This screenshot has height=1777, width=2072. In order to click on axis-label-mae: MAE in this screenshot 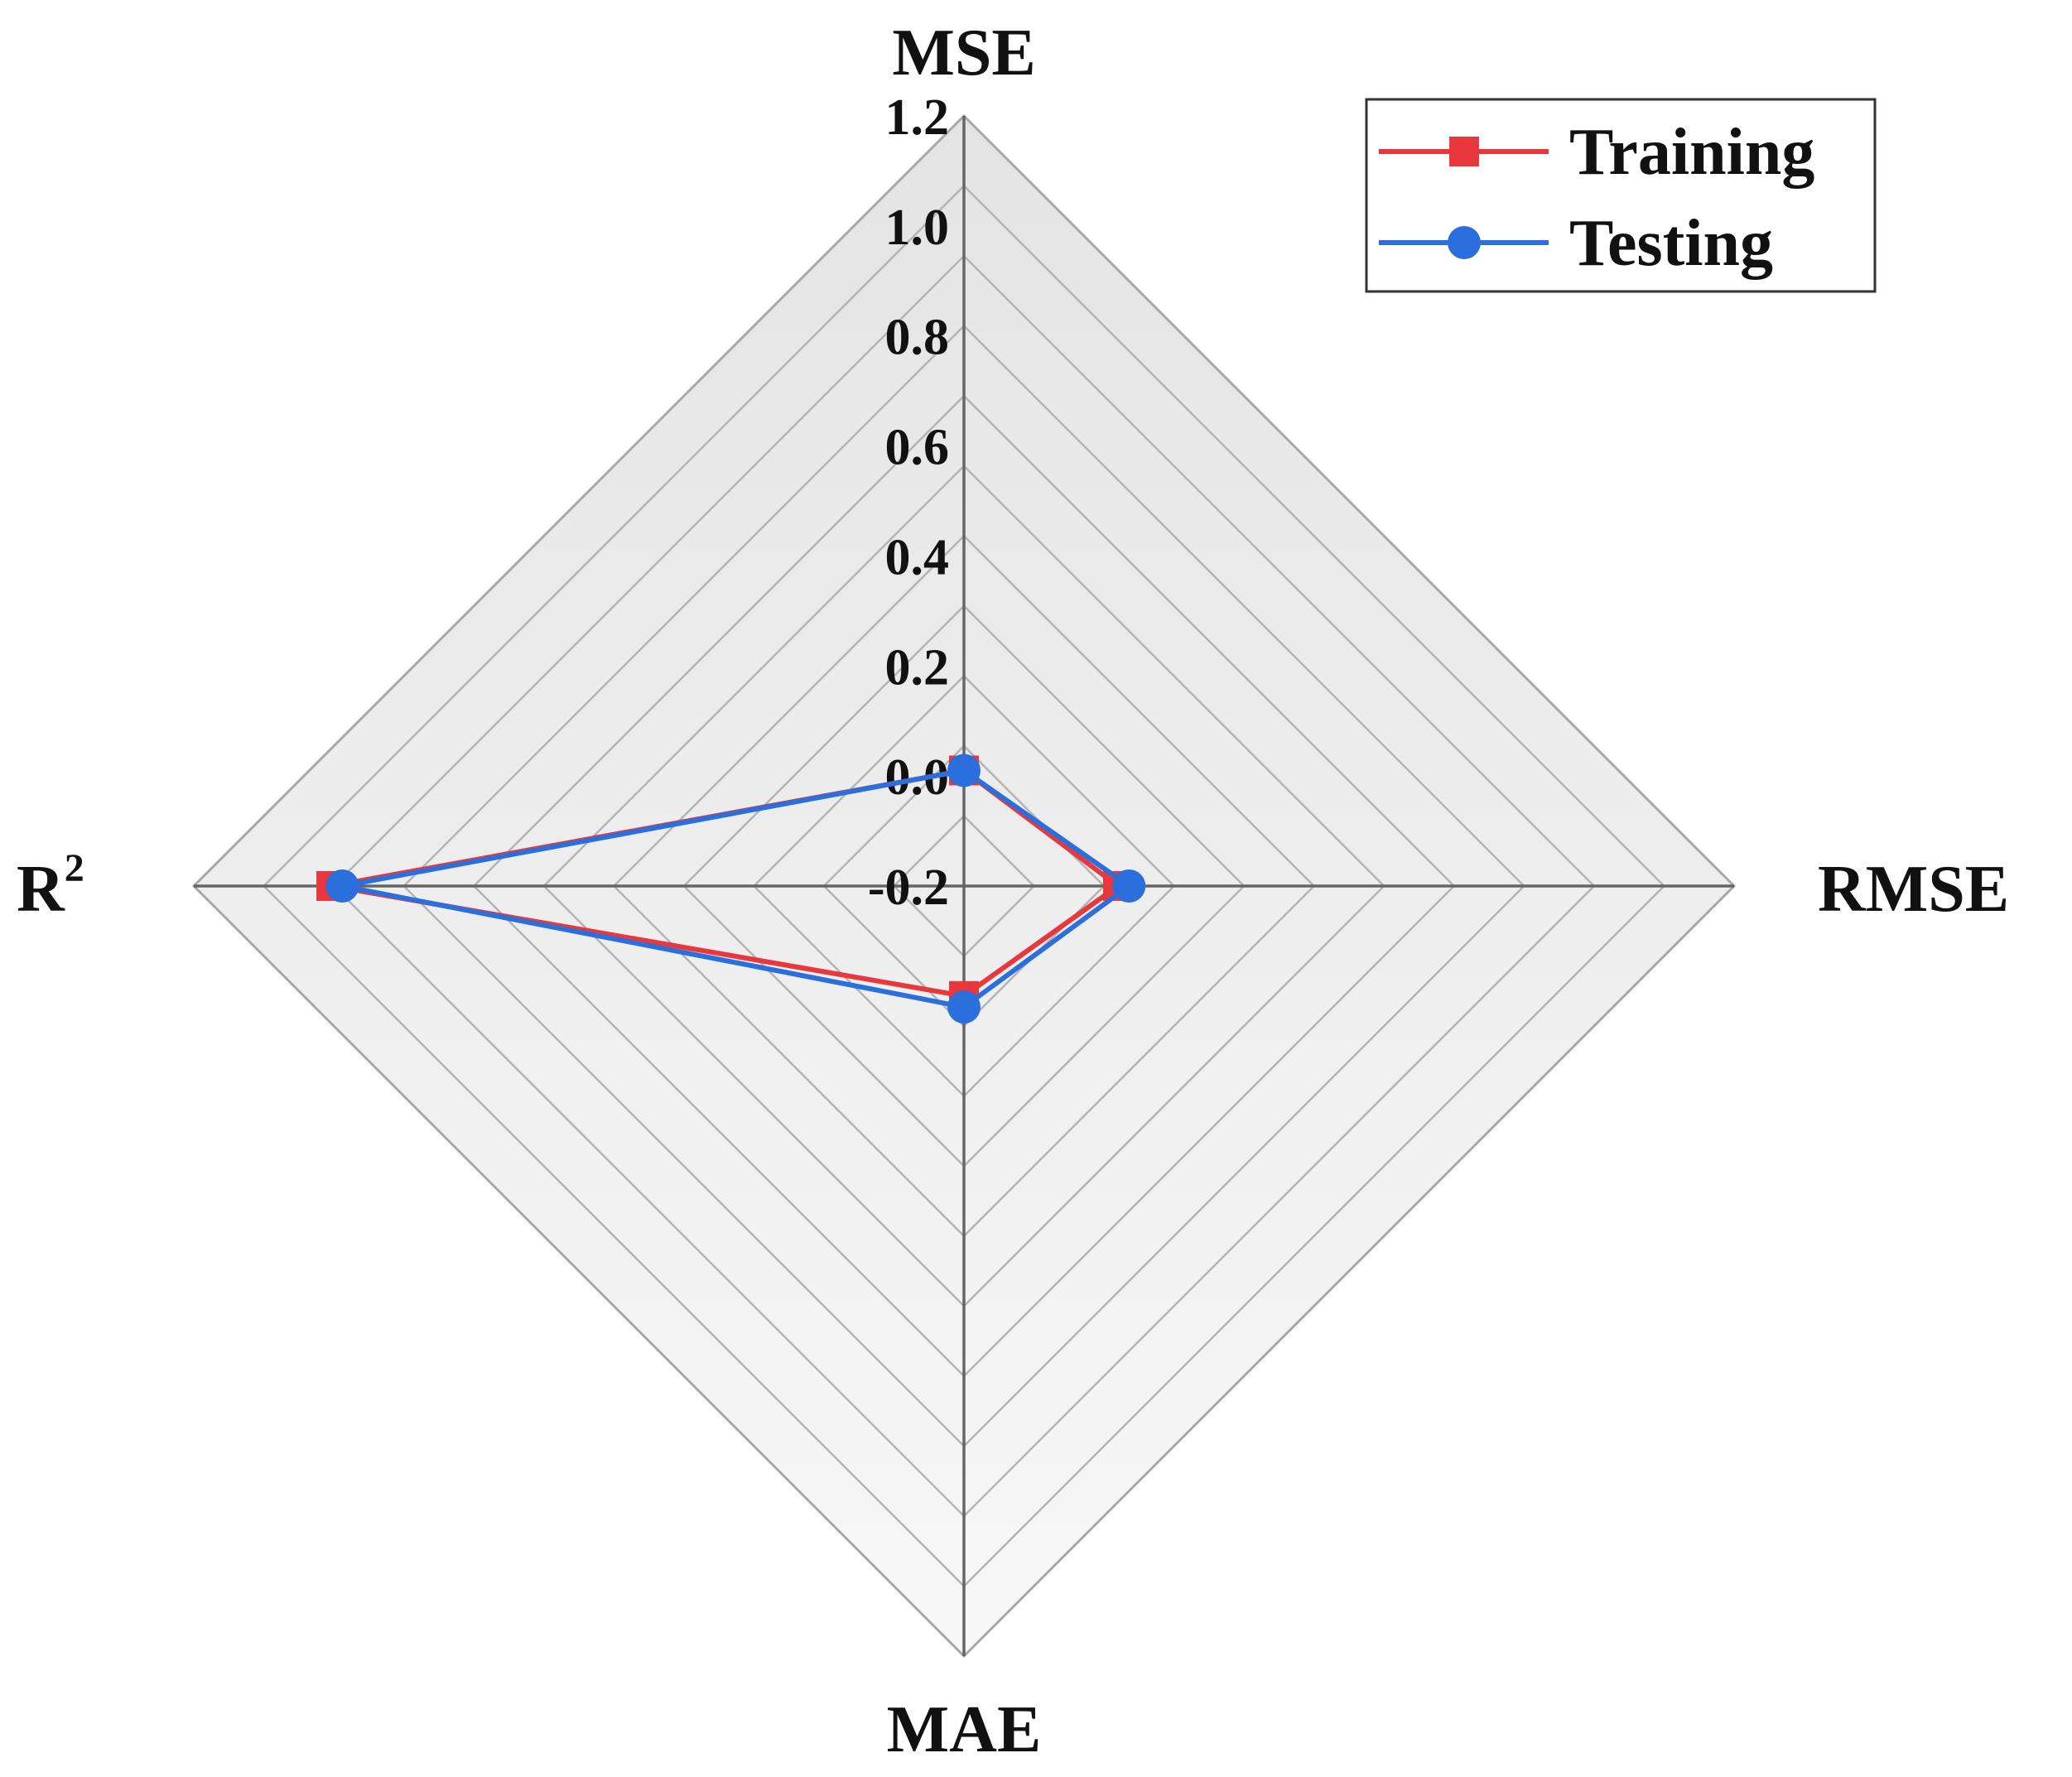, I will do `click(965, 1729)`.